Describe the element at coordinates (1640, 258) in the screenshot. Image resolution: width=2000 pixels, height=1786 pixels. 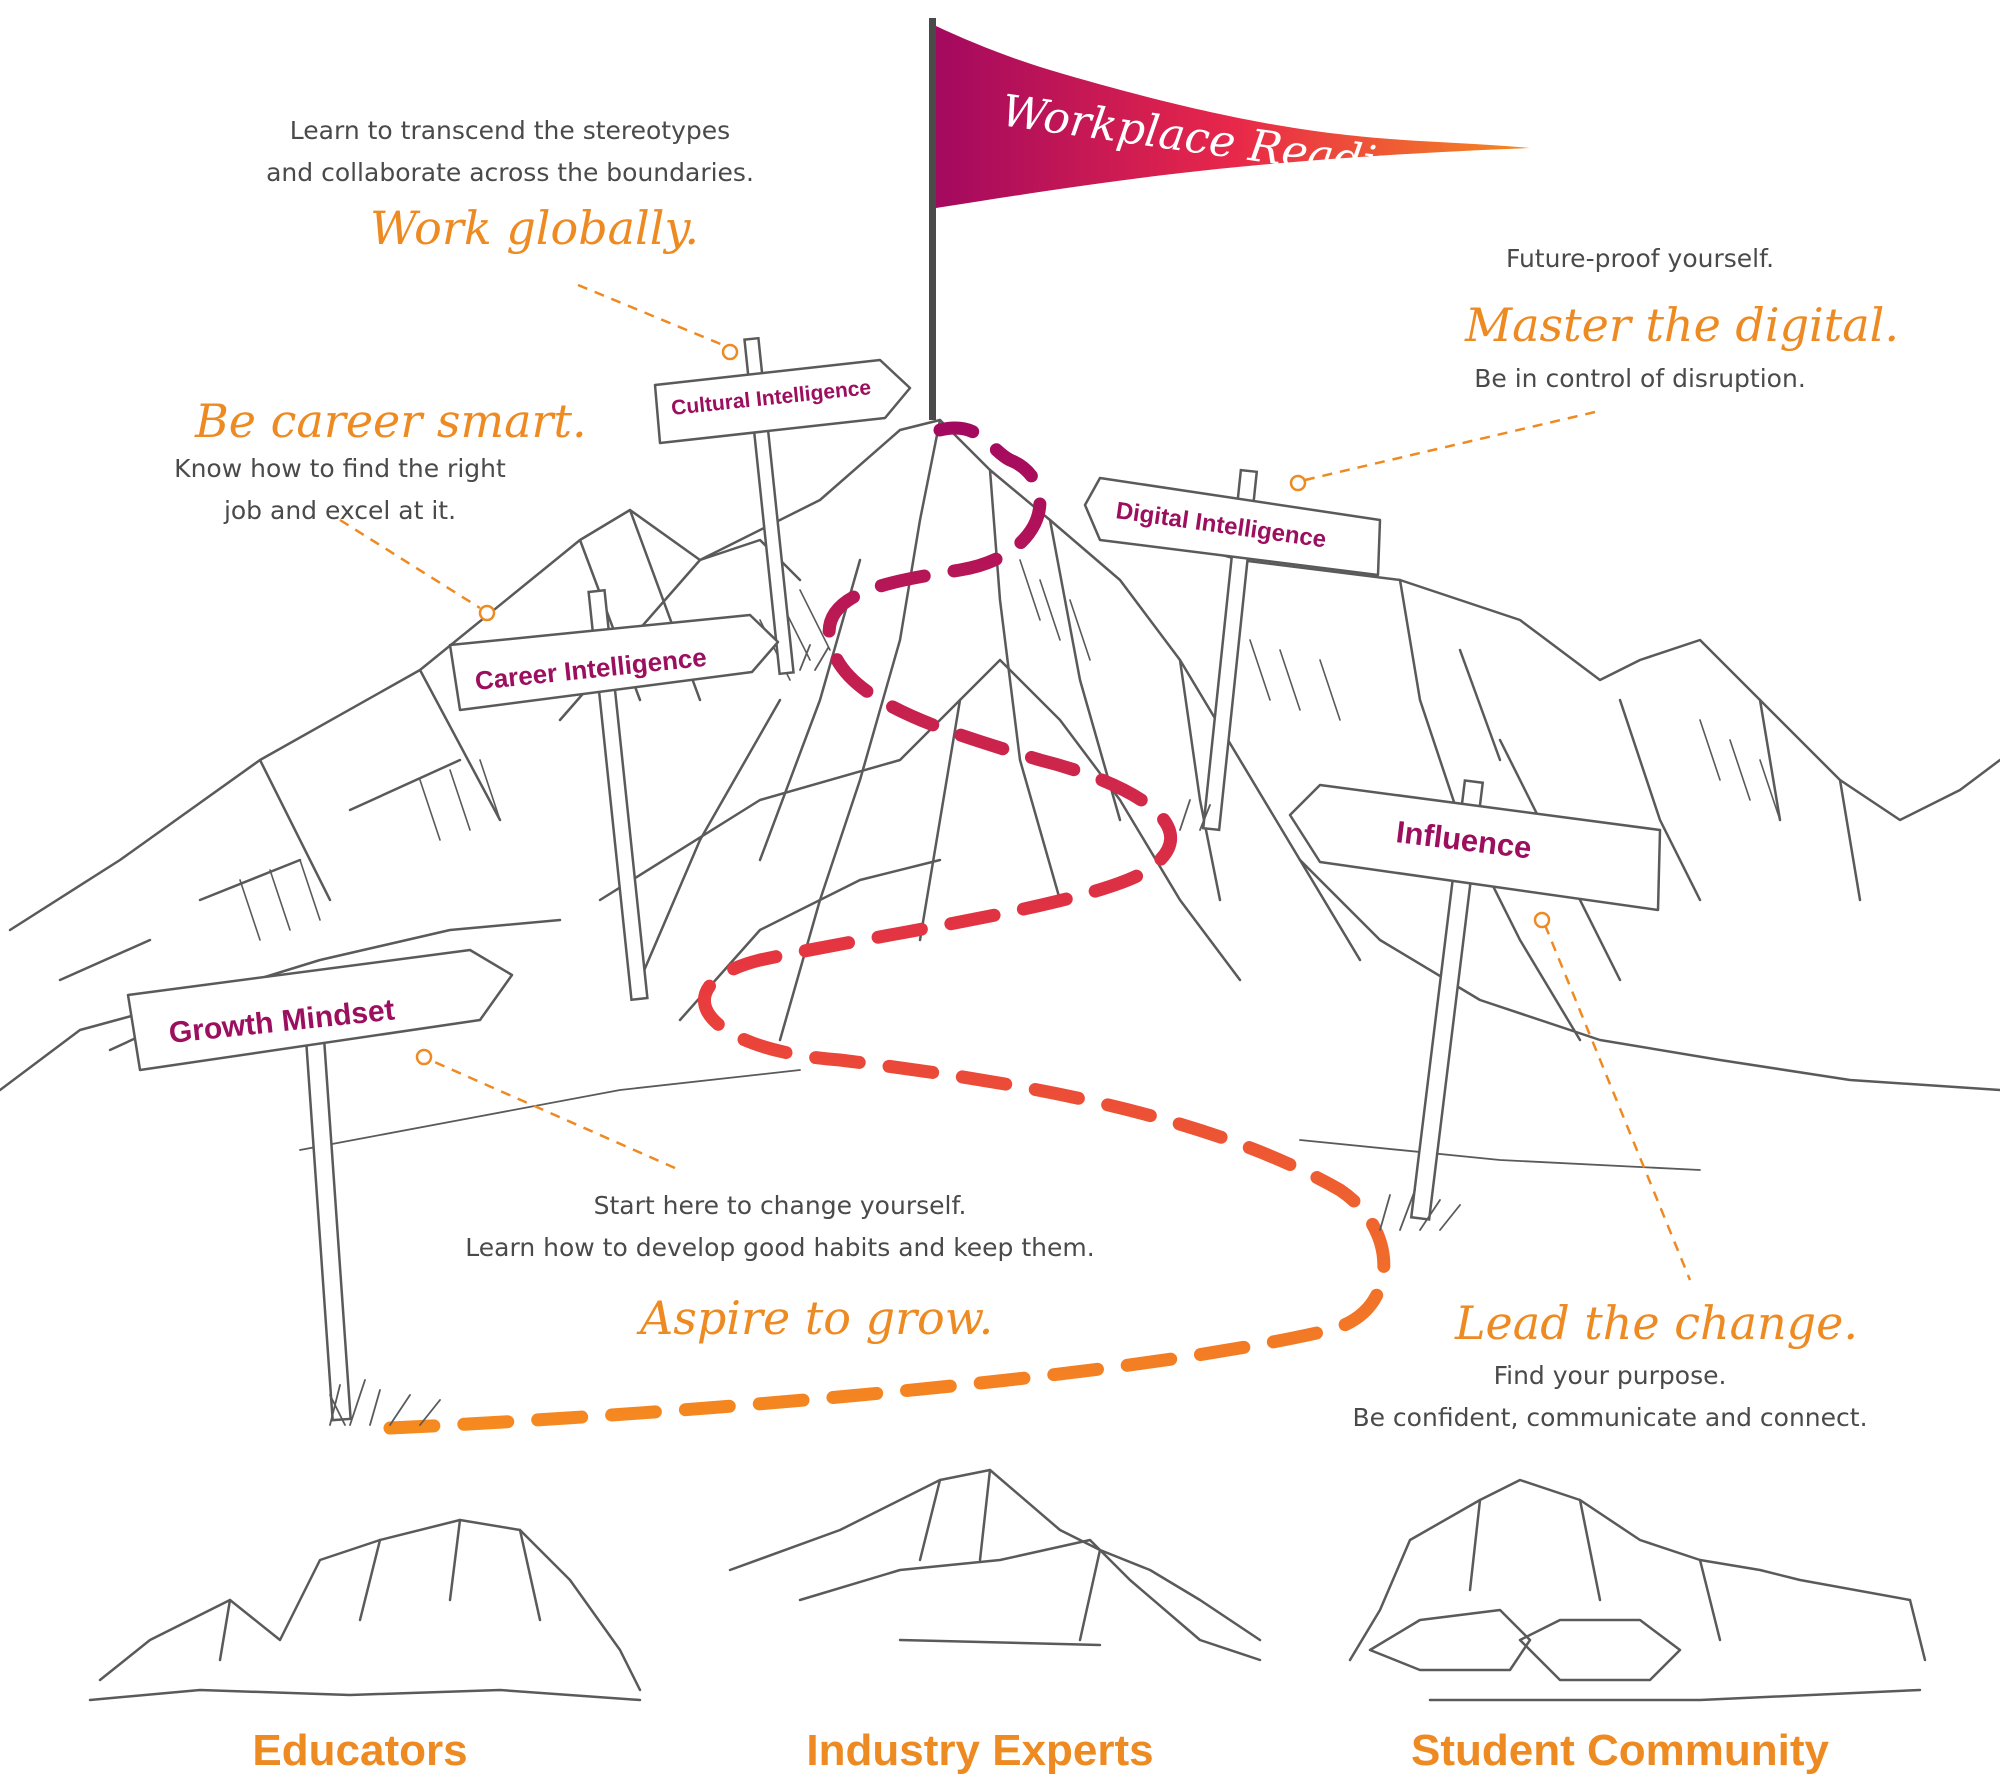
I see `digital-intro: Future-proof yourself.` at that location.